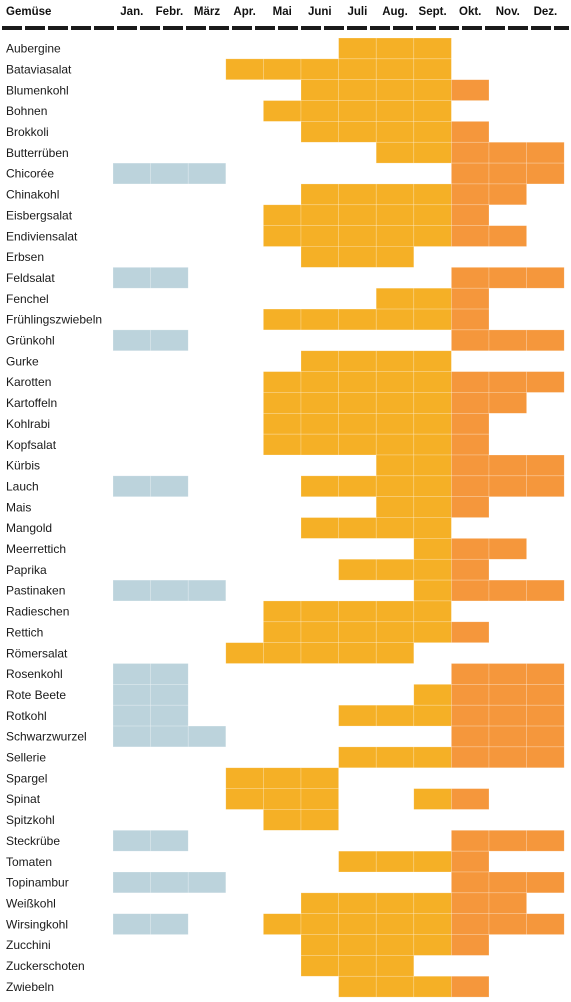  What do you see at coordinates (37, 924) in the screenshot?
I see `row-label: Wirsingkohl` at bounding box center [37, 924].